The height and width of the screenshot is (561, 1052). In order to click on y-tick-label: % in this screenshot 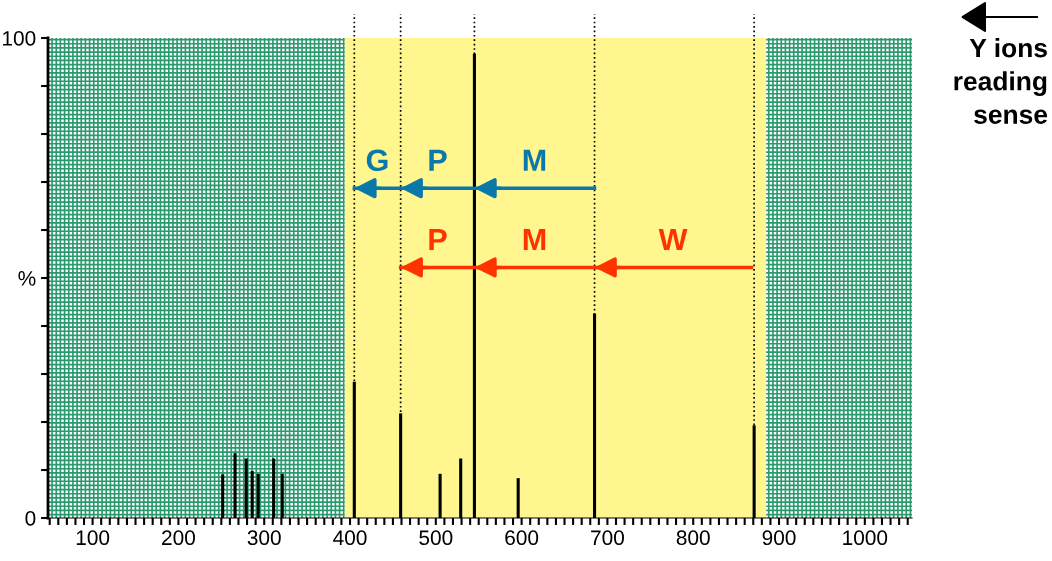, I will do `click(27, 278)`.